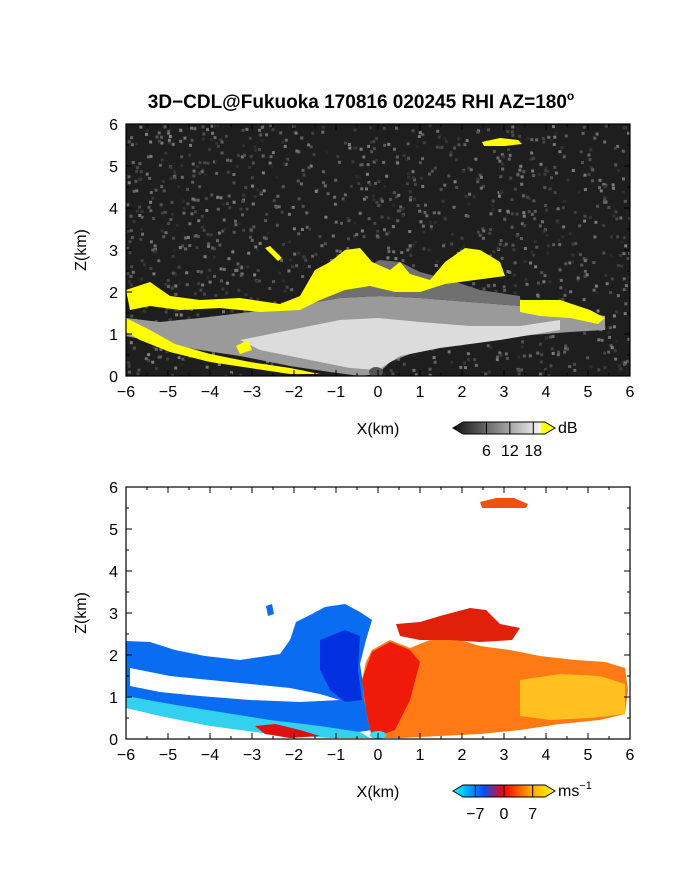  What do you see at coordinates (294, 755) in the screenshot?
I see `velocity-xtick-label: −2` at bounding box center [294, 755].